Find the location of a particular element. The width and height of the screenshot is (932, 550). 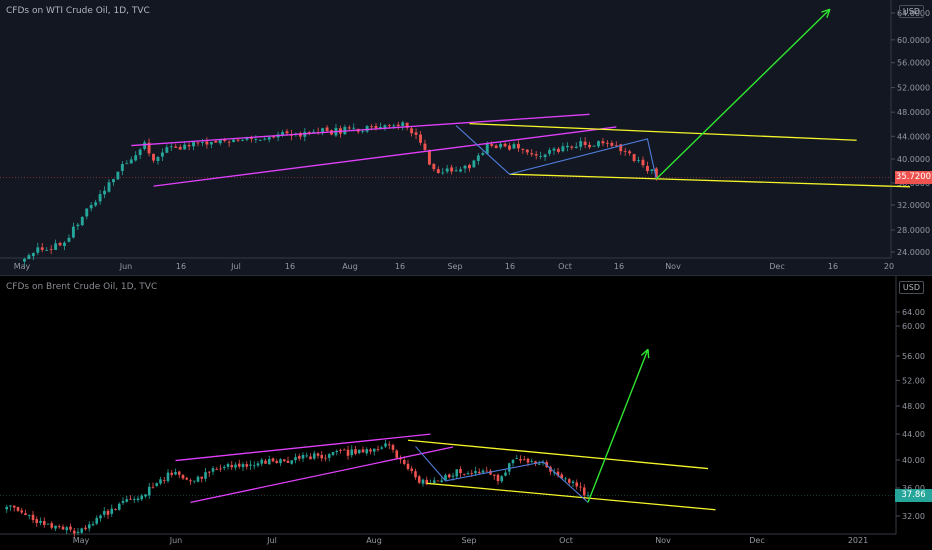

wti-currency-label: USD is located at coordinates (911, 11).